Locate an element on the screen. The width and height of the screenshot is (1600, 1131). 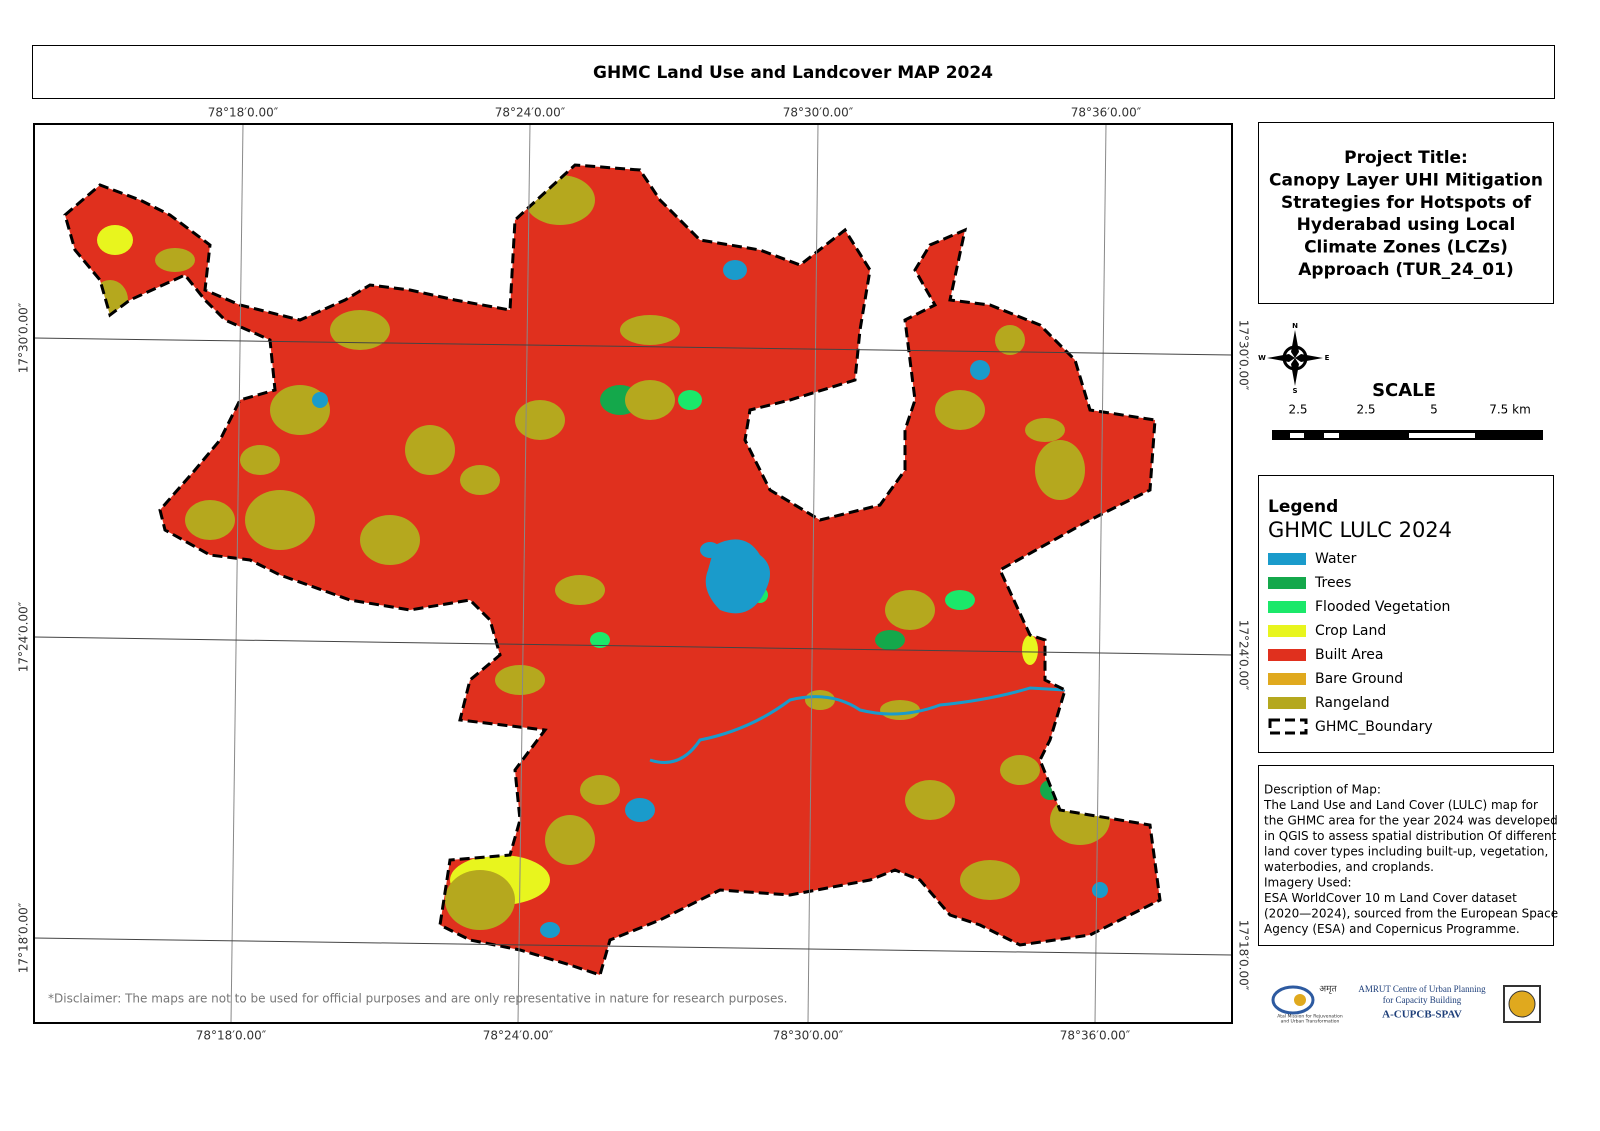
legend-box is located at coordinates (1406, 614).